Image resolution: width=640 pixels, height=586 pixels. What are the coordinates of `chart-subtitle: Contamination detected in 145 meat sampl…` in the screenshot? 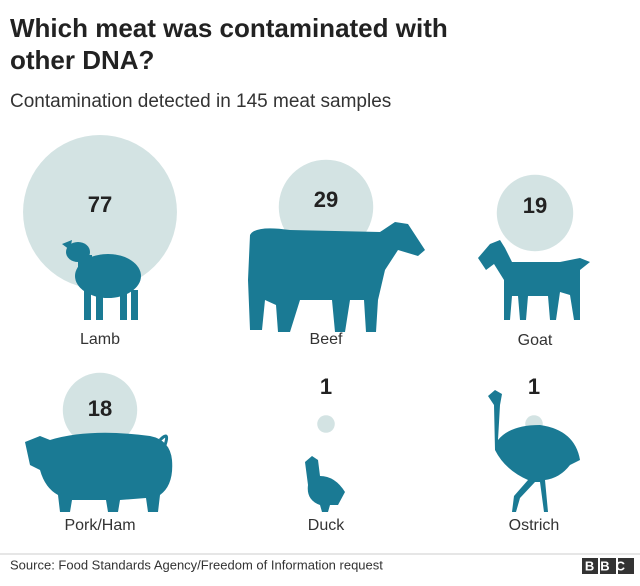 It's located at (200, 101).